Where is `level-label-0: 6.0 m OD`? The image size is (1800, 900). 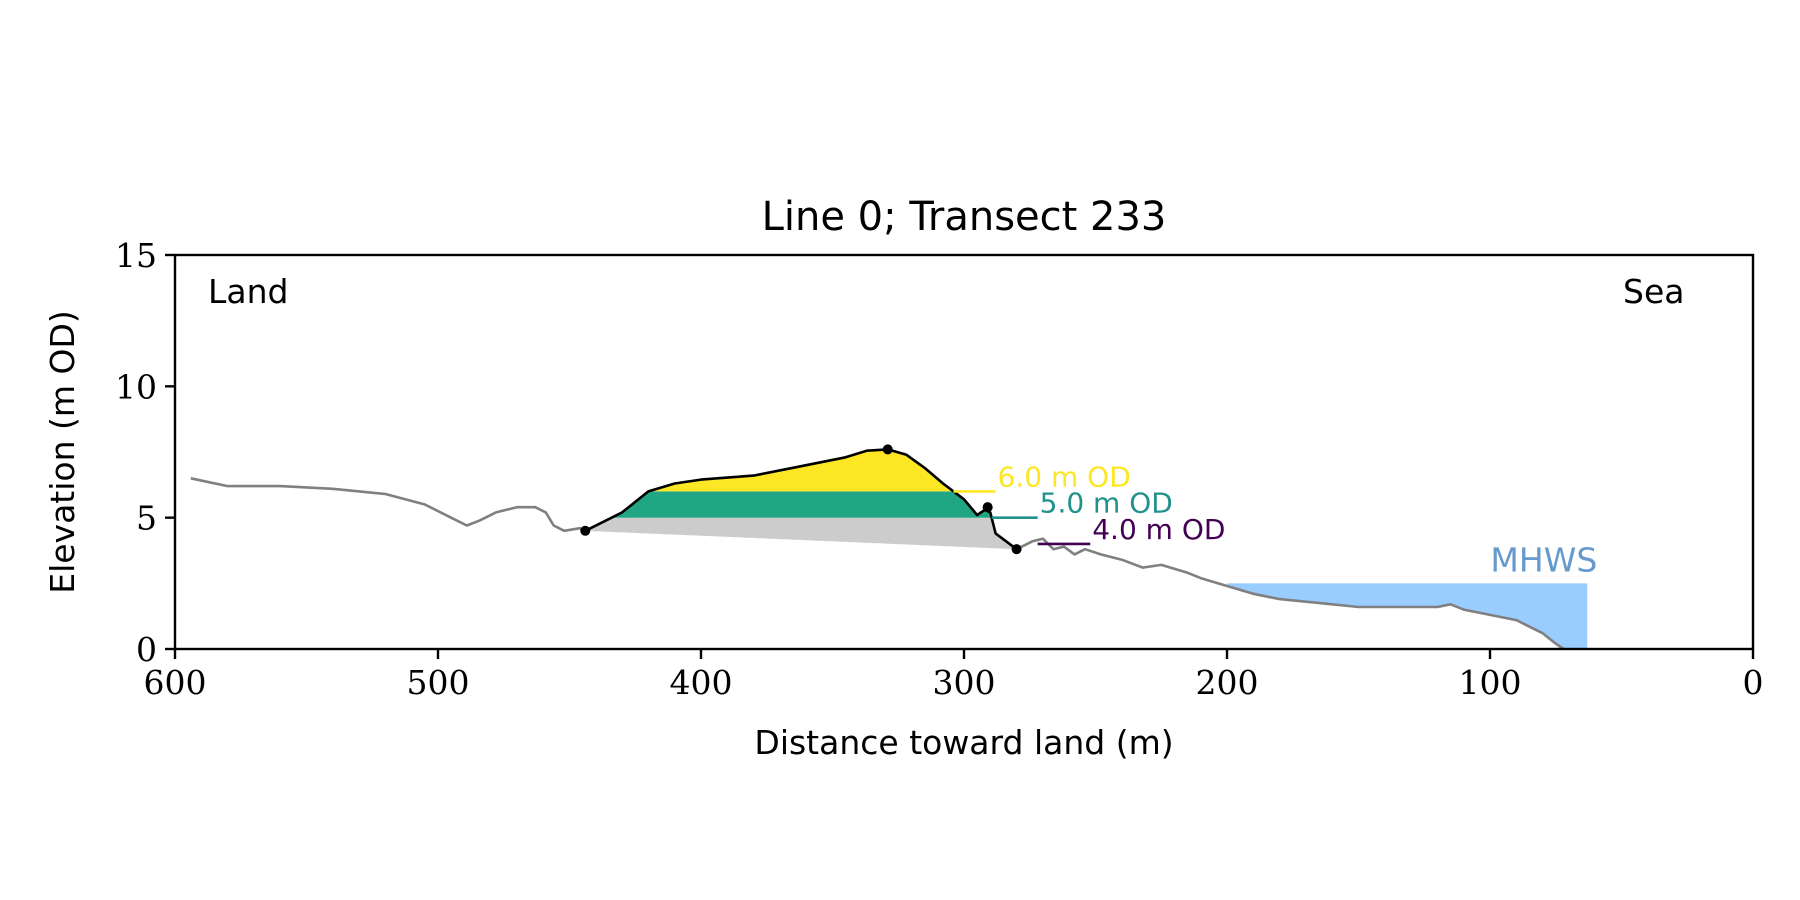
level-label-0: 6.0 m OD is located at coordinates (1064, 476).